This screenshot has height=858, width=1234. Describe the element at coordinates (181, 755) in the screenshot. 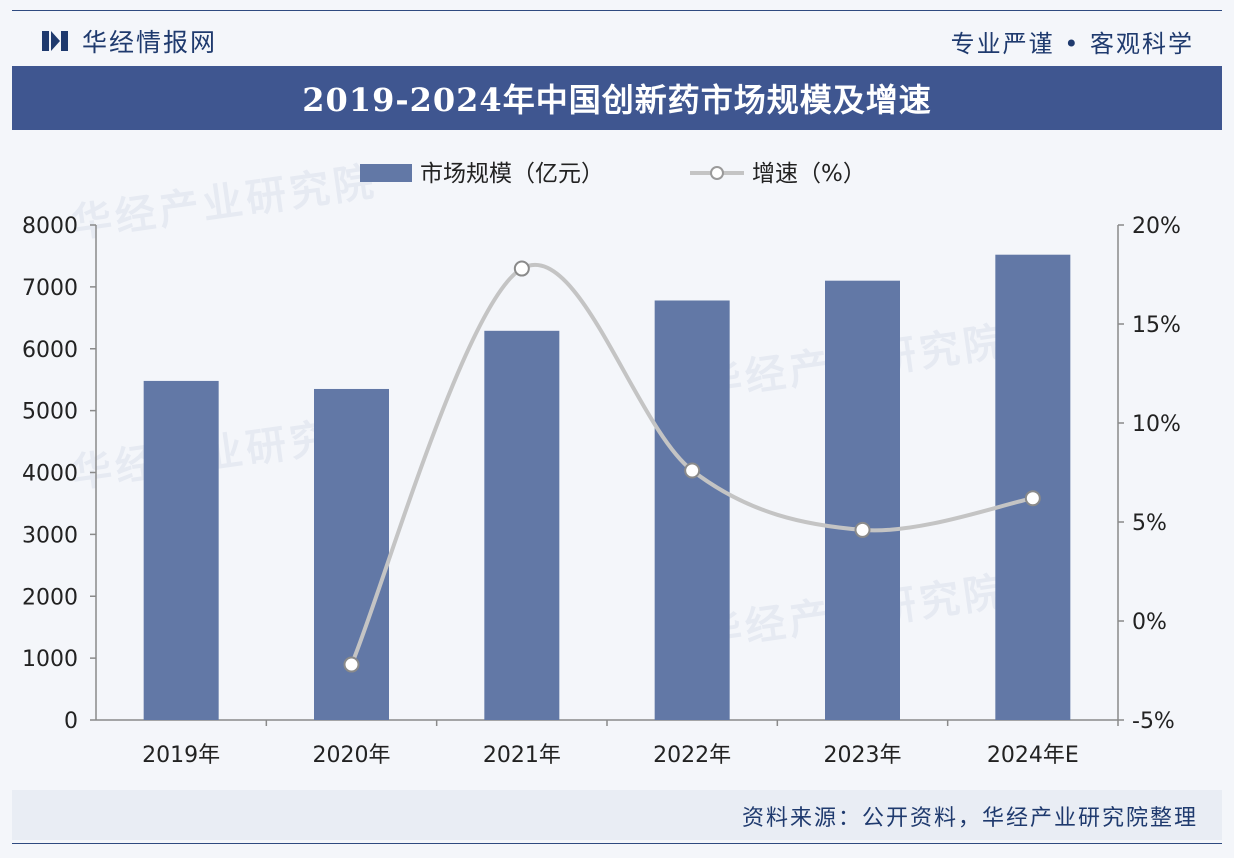

I see `x-axis-tick-label: 2019年` at that location.